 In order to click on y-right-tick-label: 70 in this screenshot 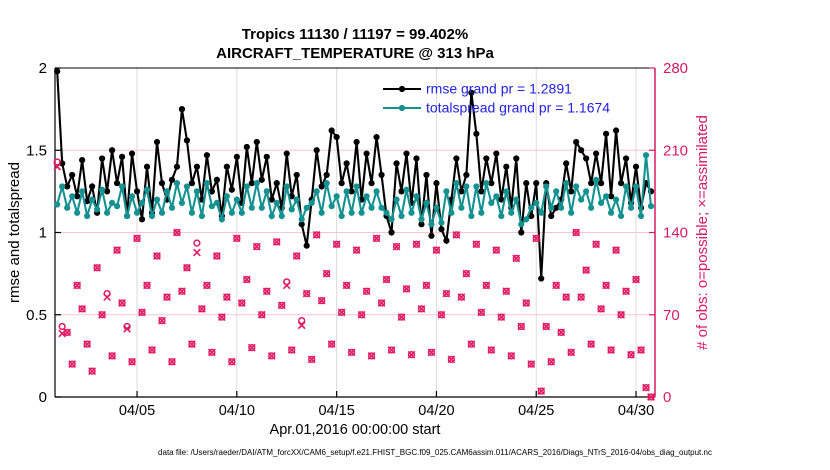, I will do `click(671, 315)`.